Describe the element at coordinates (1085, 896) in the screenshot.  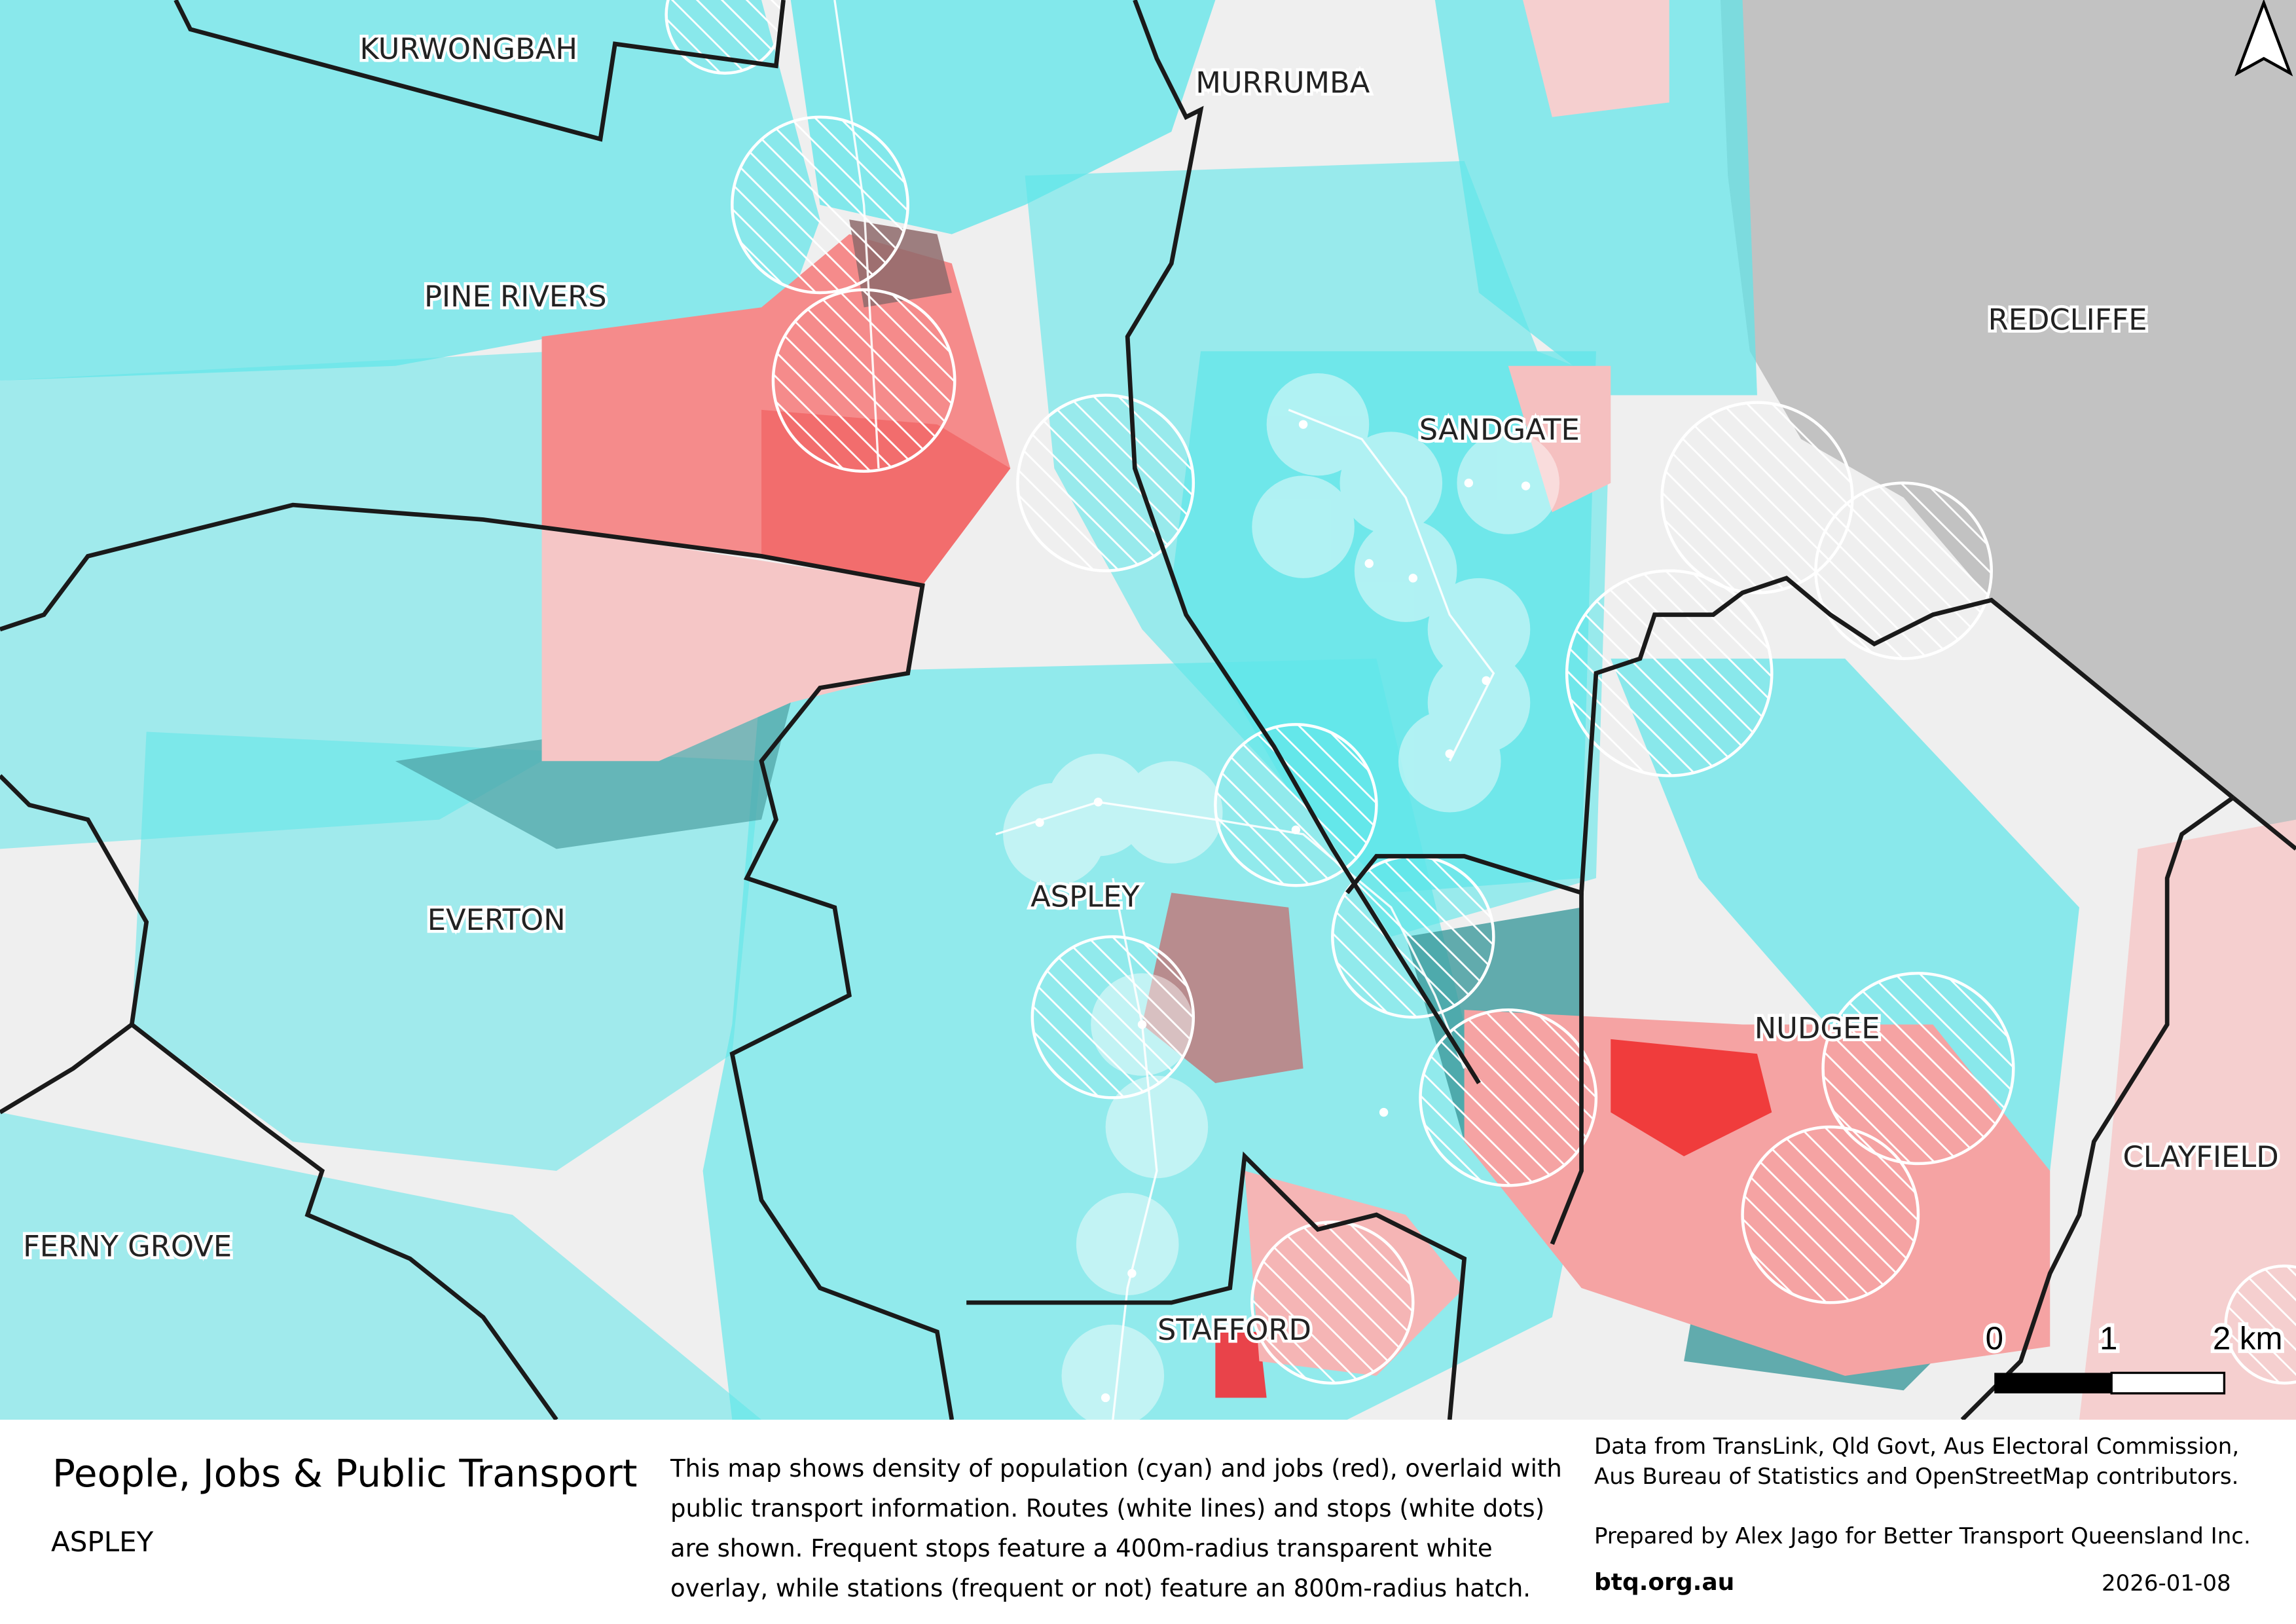
I see `label-aspley: ASPLEY` at that location.